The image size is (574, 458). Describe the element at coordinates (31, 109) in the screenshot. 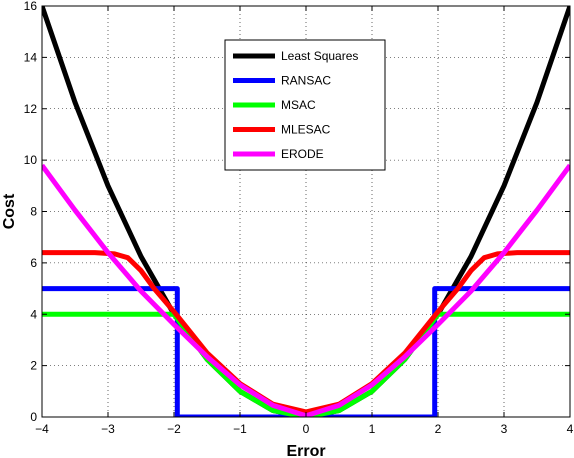

I see `y-tick-label: 12` at that location.